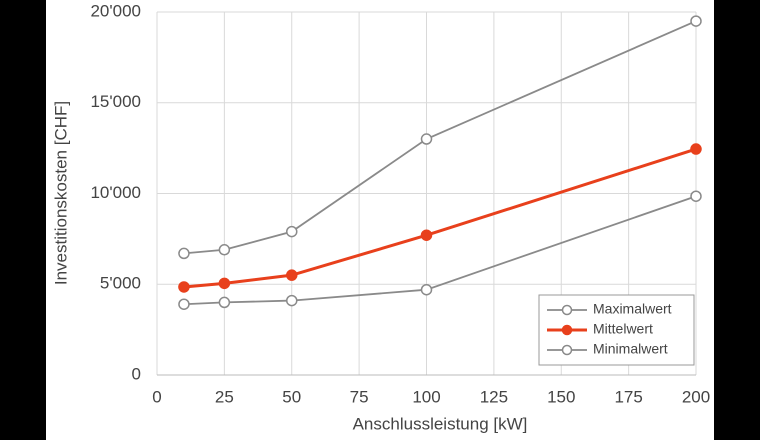 This screenshot has width=760, height=440. What do you see at coordinates (494, 396) in the screenshot?
I see `x-tick-label: 125` at bounding box center [494, 396].